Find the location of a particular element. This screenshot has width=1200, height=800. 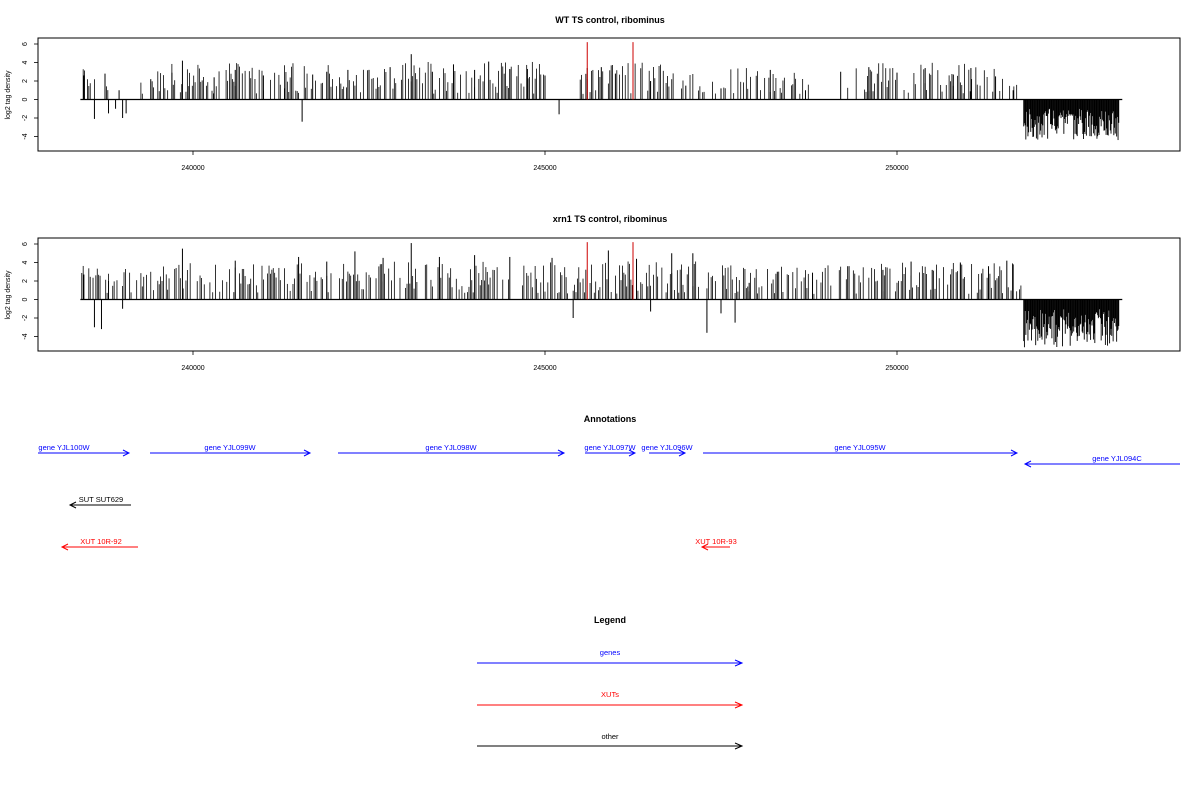

xrn1-x-axis: 240000 245000 250000 is located at coordinates (545, 361).